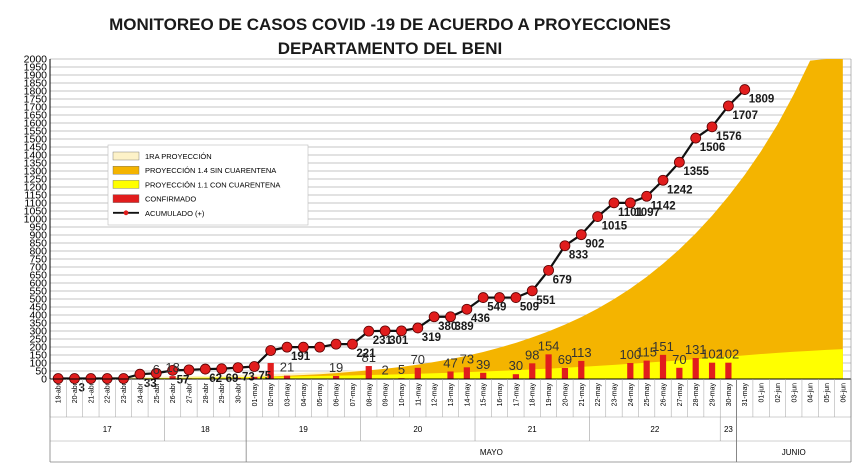  Describe the element at coordinates (38, 260) in the screenshot. I see `y-tick-label: 750` at that location.